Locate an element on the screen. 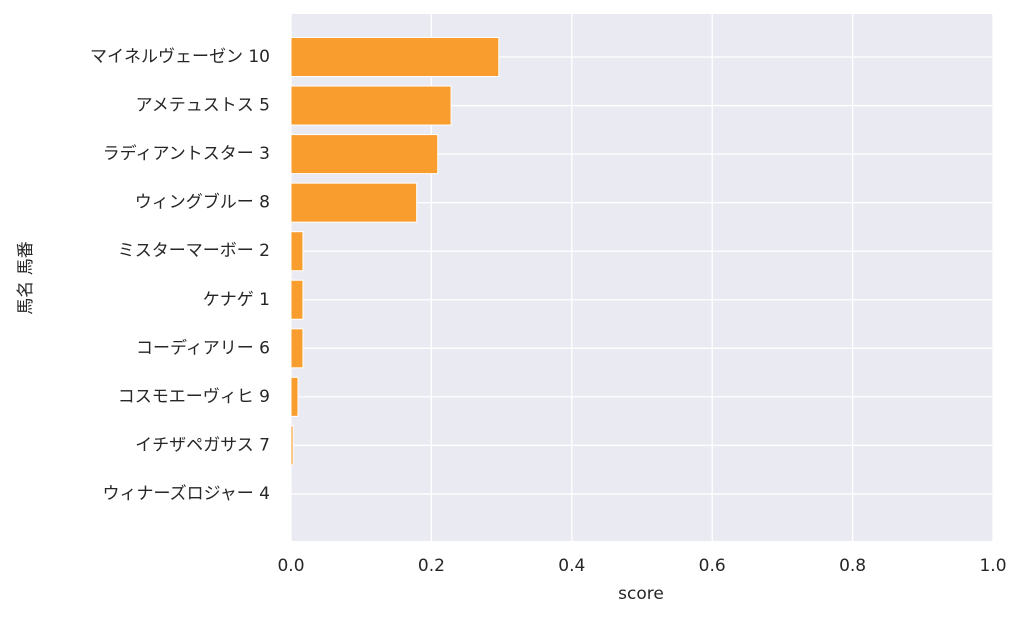 The width and height of the screenshot is (1024, 620). y-tick-label: ラディアントスター 3 is located at coordinates (186, 153).